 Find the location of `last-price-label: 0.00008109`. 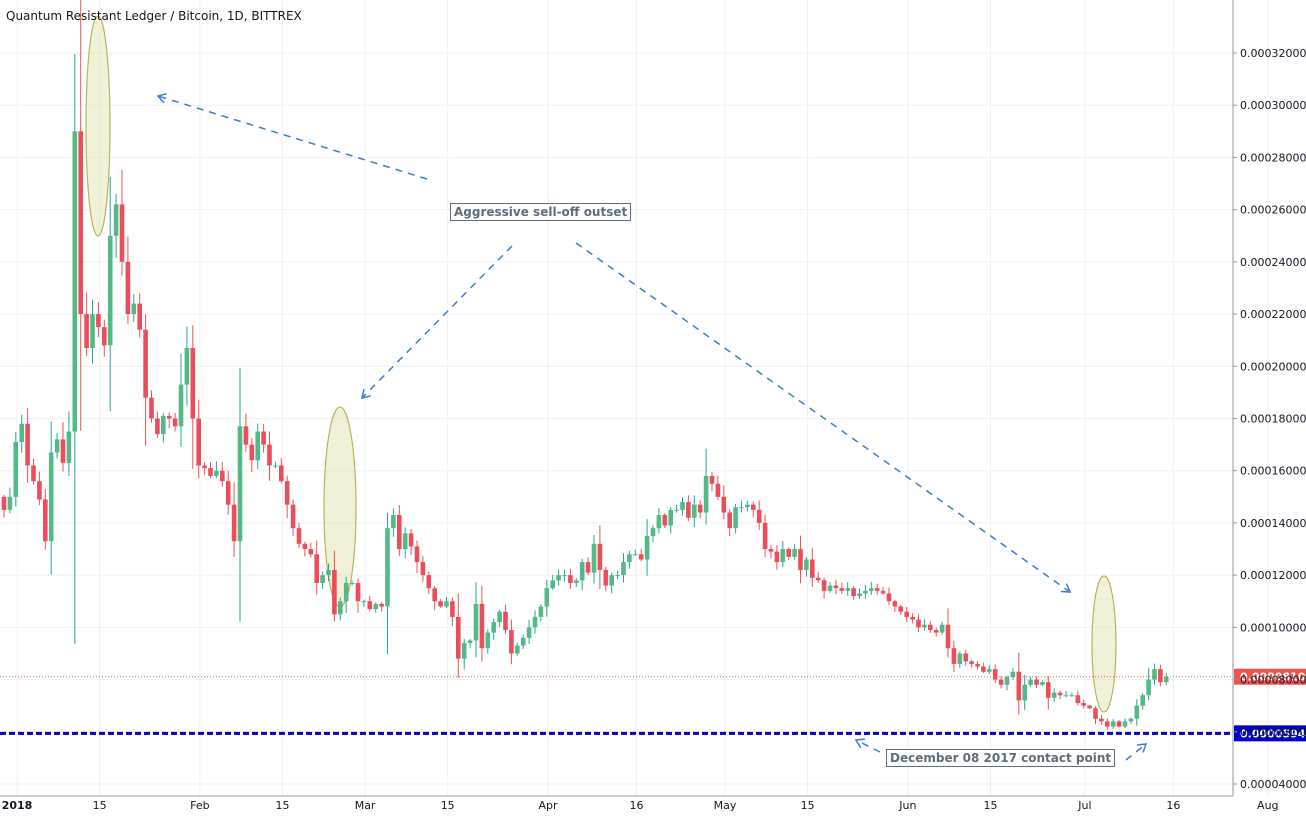

last-price-label: 0.00008109 is located at coordinates (1273, 677).